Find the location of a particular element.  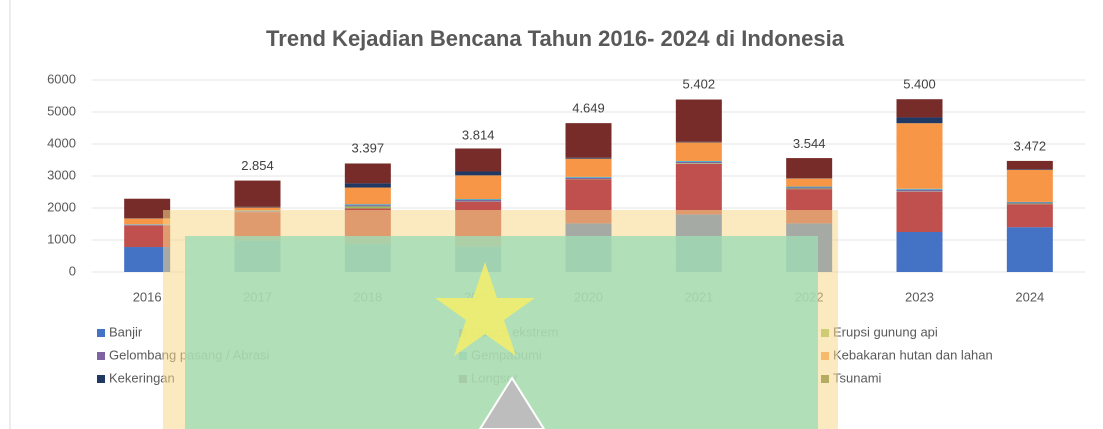

y-tick-label: 6000 is located at coordinates (61, 78).